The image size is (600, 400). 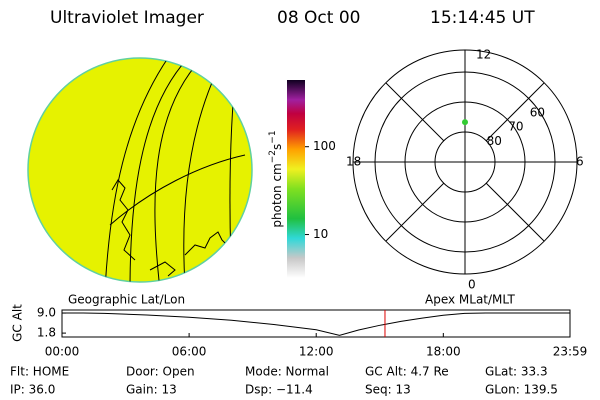 I want to click on panel-label: Apex MLat/MLT, so click(x=470, y=300).